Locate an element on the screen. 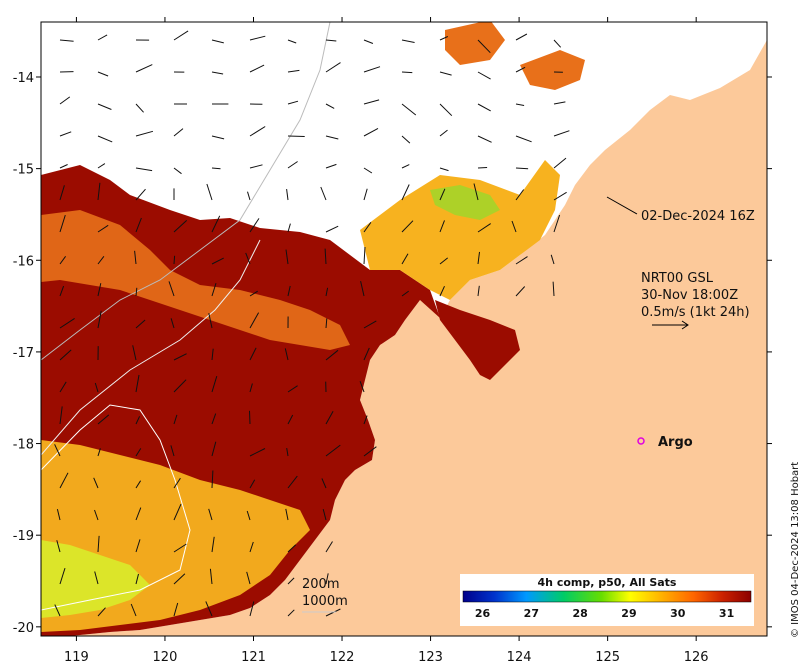 The width and height of the screenshot is (810, 672). y-tick-label: -16 is located at coordinates (23, 261).